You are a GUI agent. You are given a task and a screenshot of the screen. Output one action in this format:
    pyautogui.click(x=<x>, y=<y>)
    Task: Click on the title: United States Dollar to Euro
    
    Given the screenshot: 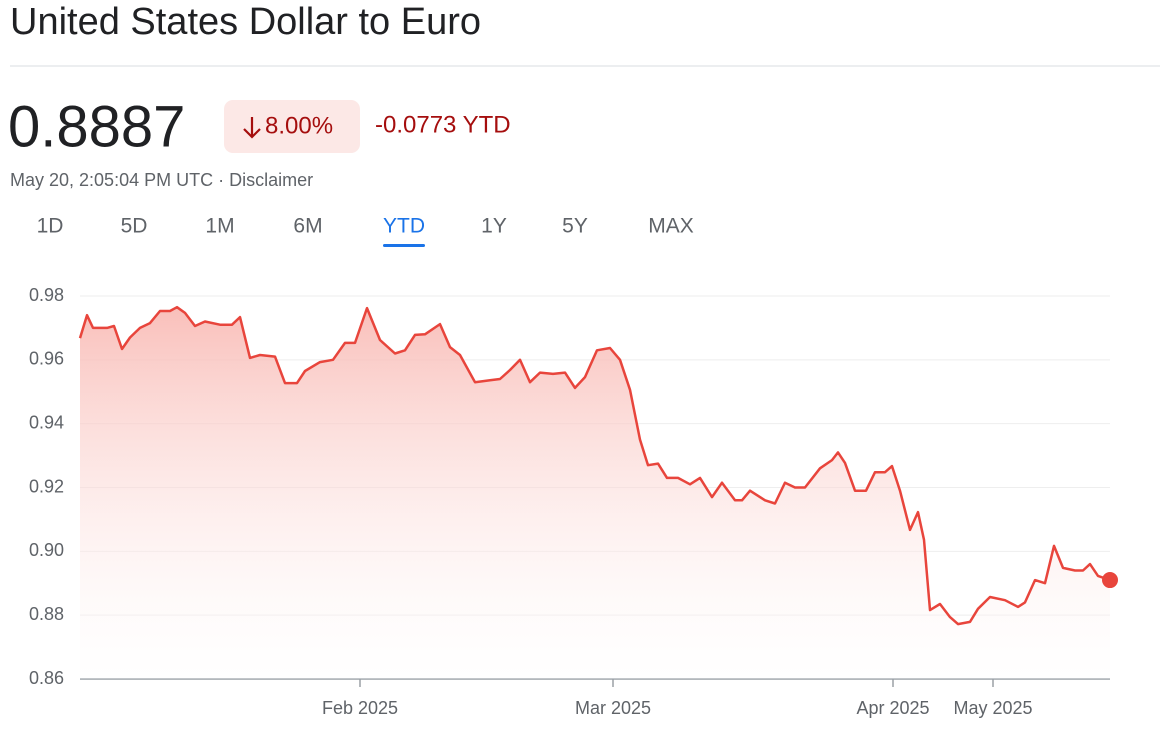 What is the action you would take?
    pyautogui.click(x=245, y=22)
    